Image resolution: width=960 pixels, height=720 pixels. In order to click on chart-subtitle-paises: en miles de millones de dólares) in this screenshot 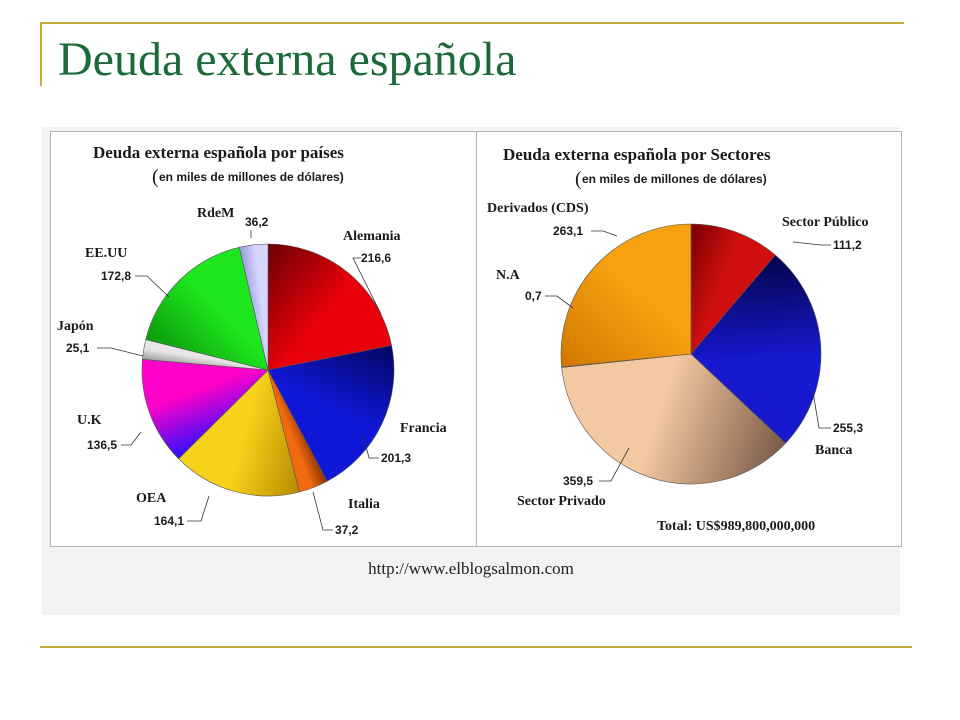, I will do `click(251, 177)`.